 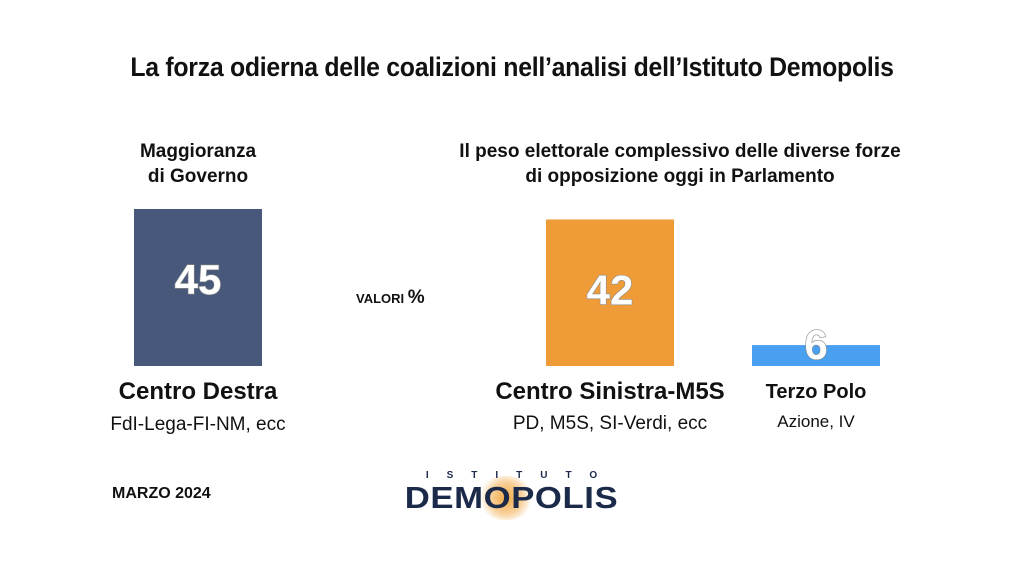 I want to click on category-name-1: Centro Destra, so click(x=198, y=391).